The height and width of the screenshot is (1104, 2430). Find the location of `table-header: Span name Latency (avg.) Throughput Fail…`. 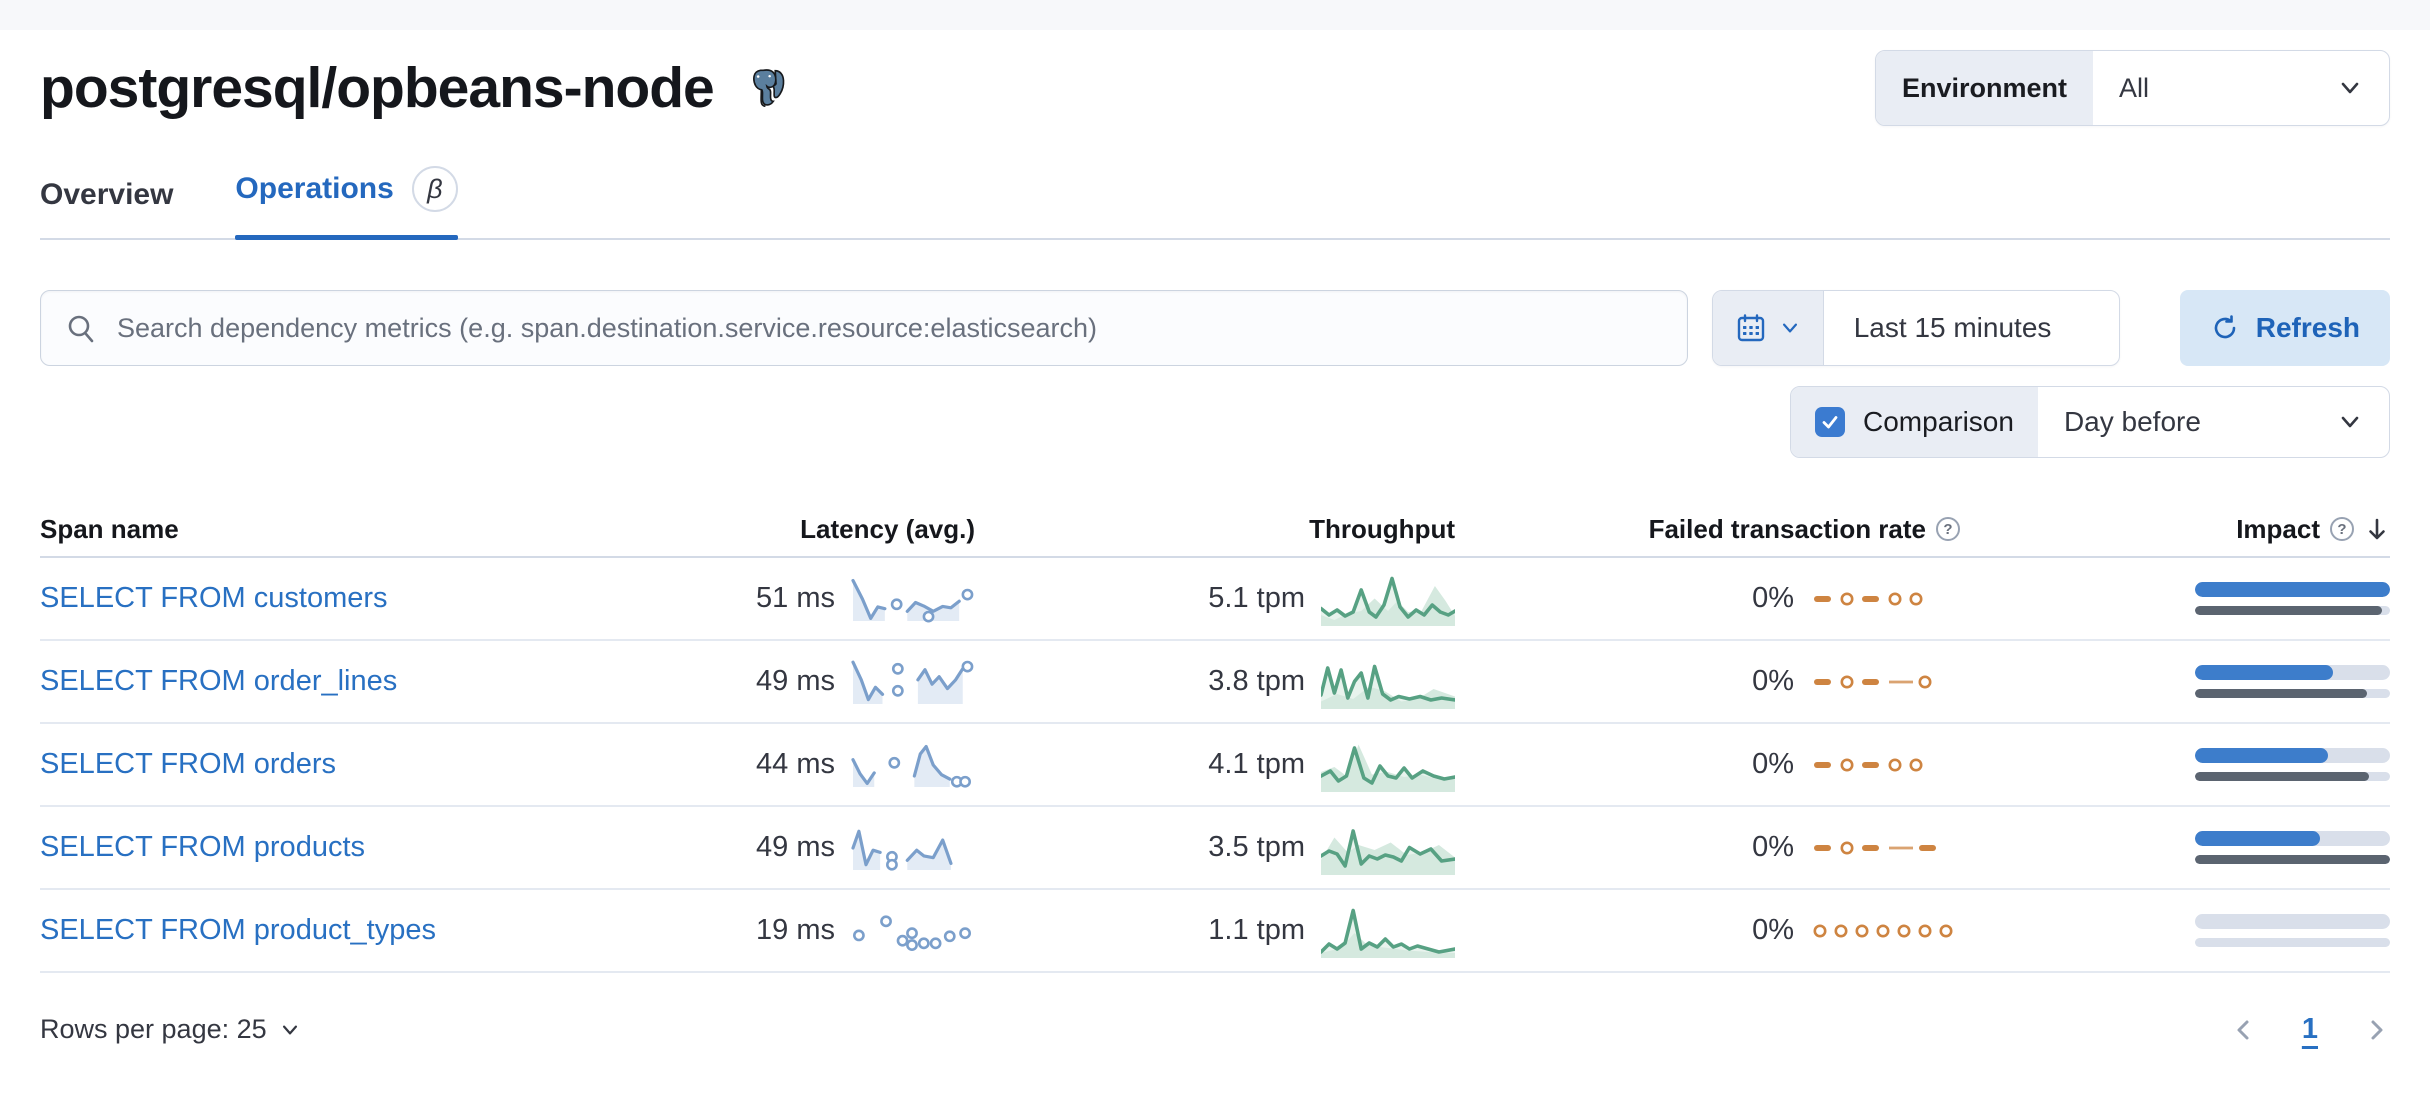

table-header: Span name Latency (avg.) Throughput Fail… is located at coordinates (1215, 530).